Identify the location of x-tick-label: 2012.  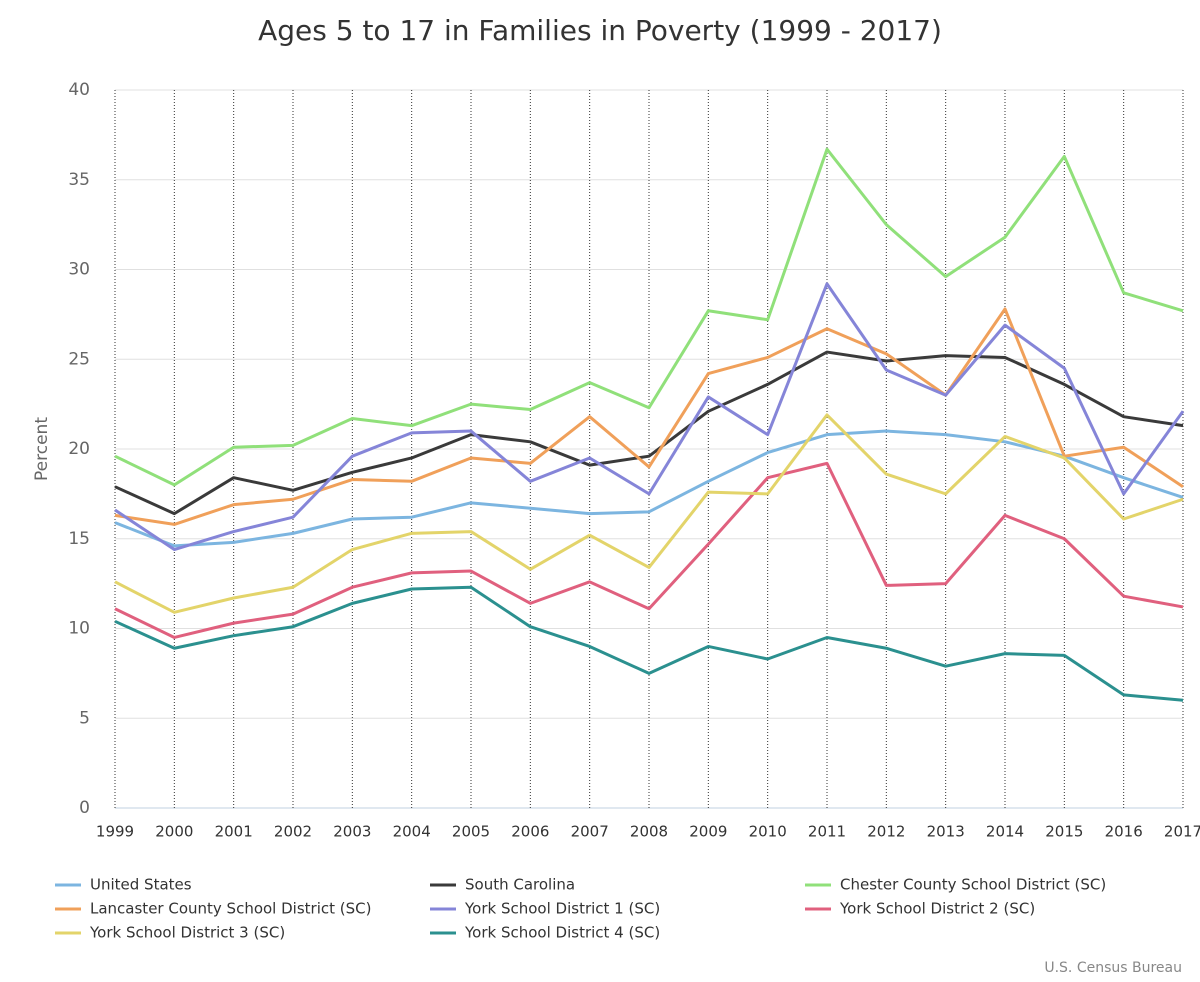
(886, 832).